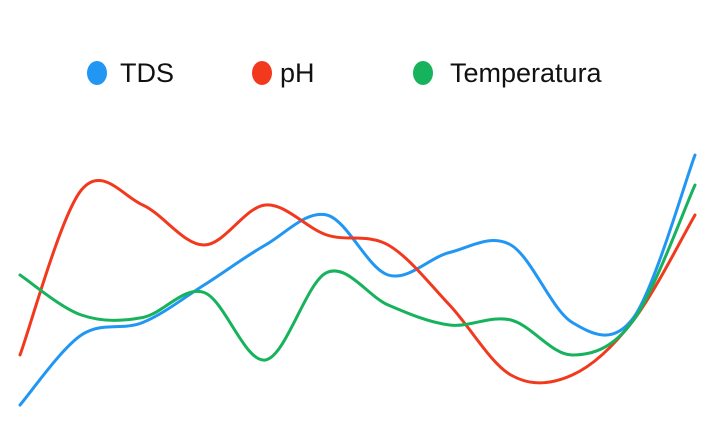 This screenshot has width=719, height=437. Describe the element at coordinates (147, 73) in the screenshot. I see `legend-label: TDS` at that location.